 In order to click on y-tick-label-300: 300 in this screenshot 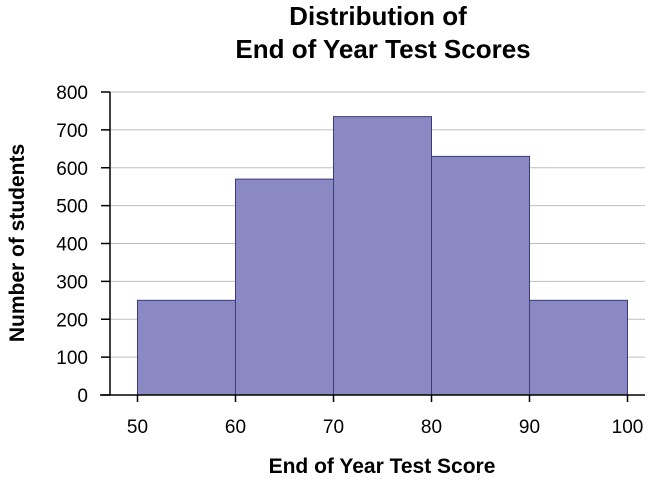, I will do `click(72, 282)`.